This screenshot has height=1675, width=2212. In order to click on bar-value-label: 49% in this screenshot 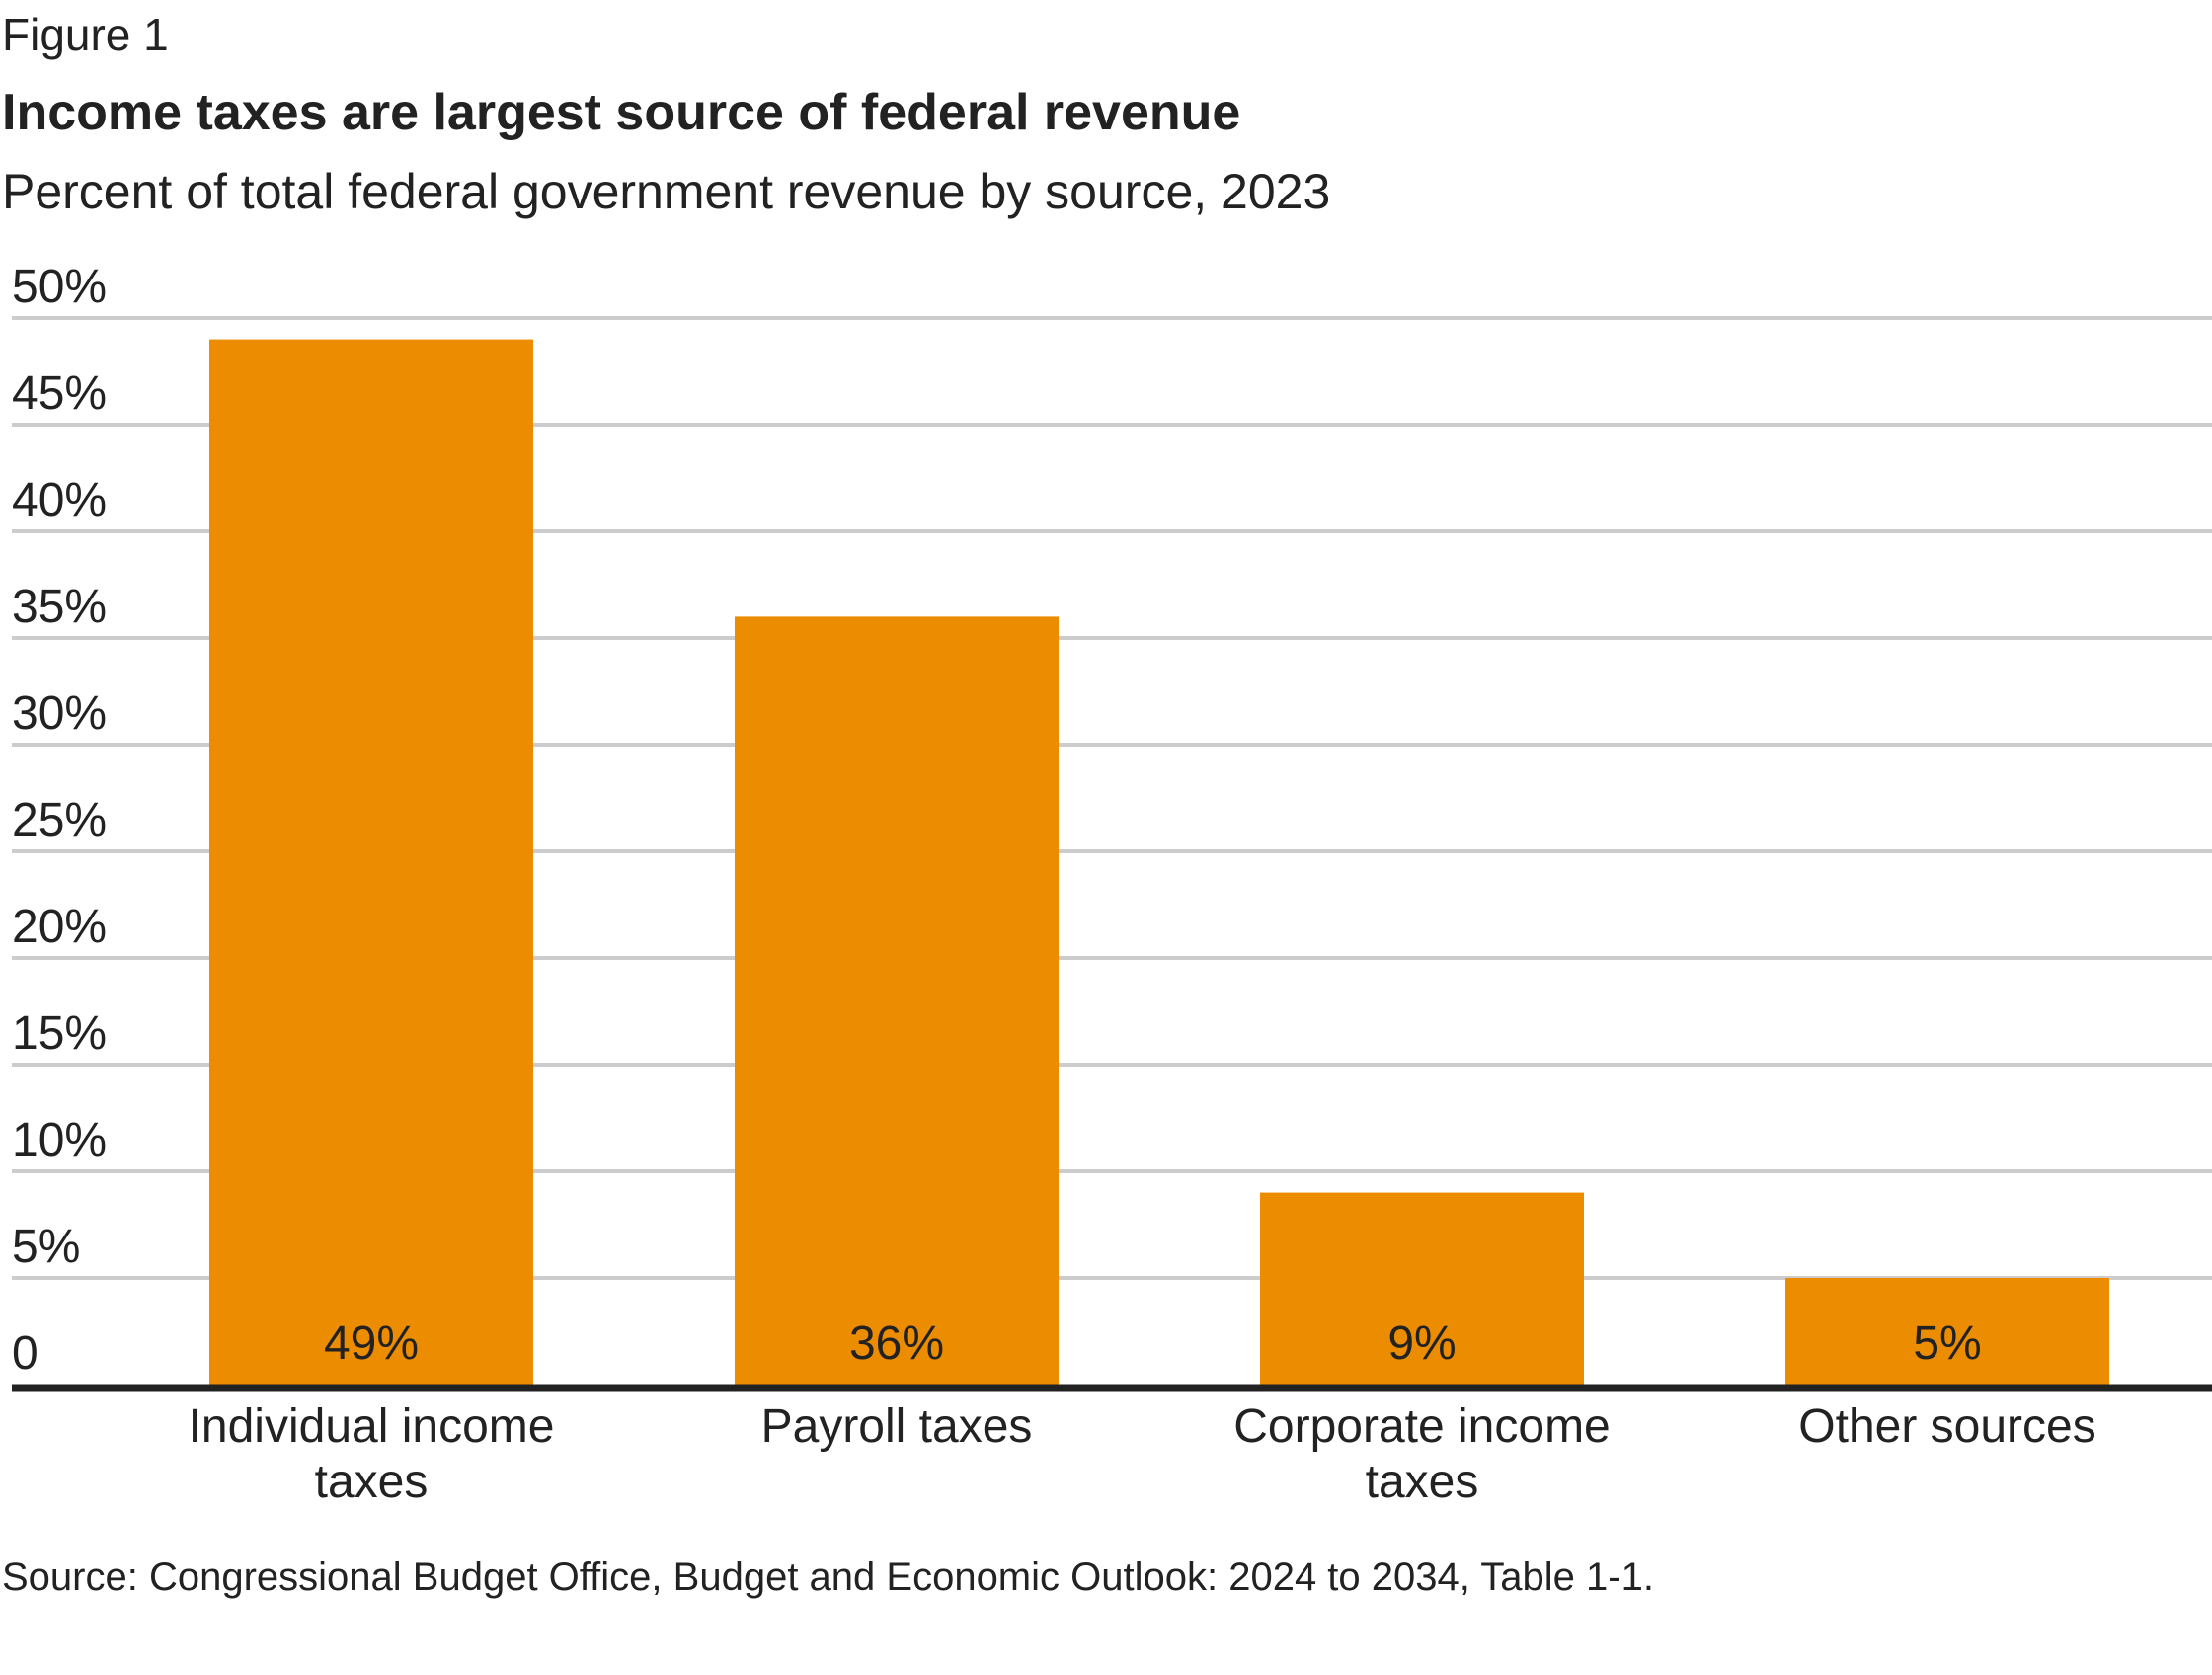, I will do `click(372, 1343)`.